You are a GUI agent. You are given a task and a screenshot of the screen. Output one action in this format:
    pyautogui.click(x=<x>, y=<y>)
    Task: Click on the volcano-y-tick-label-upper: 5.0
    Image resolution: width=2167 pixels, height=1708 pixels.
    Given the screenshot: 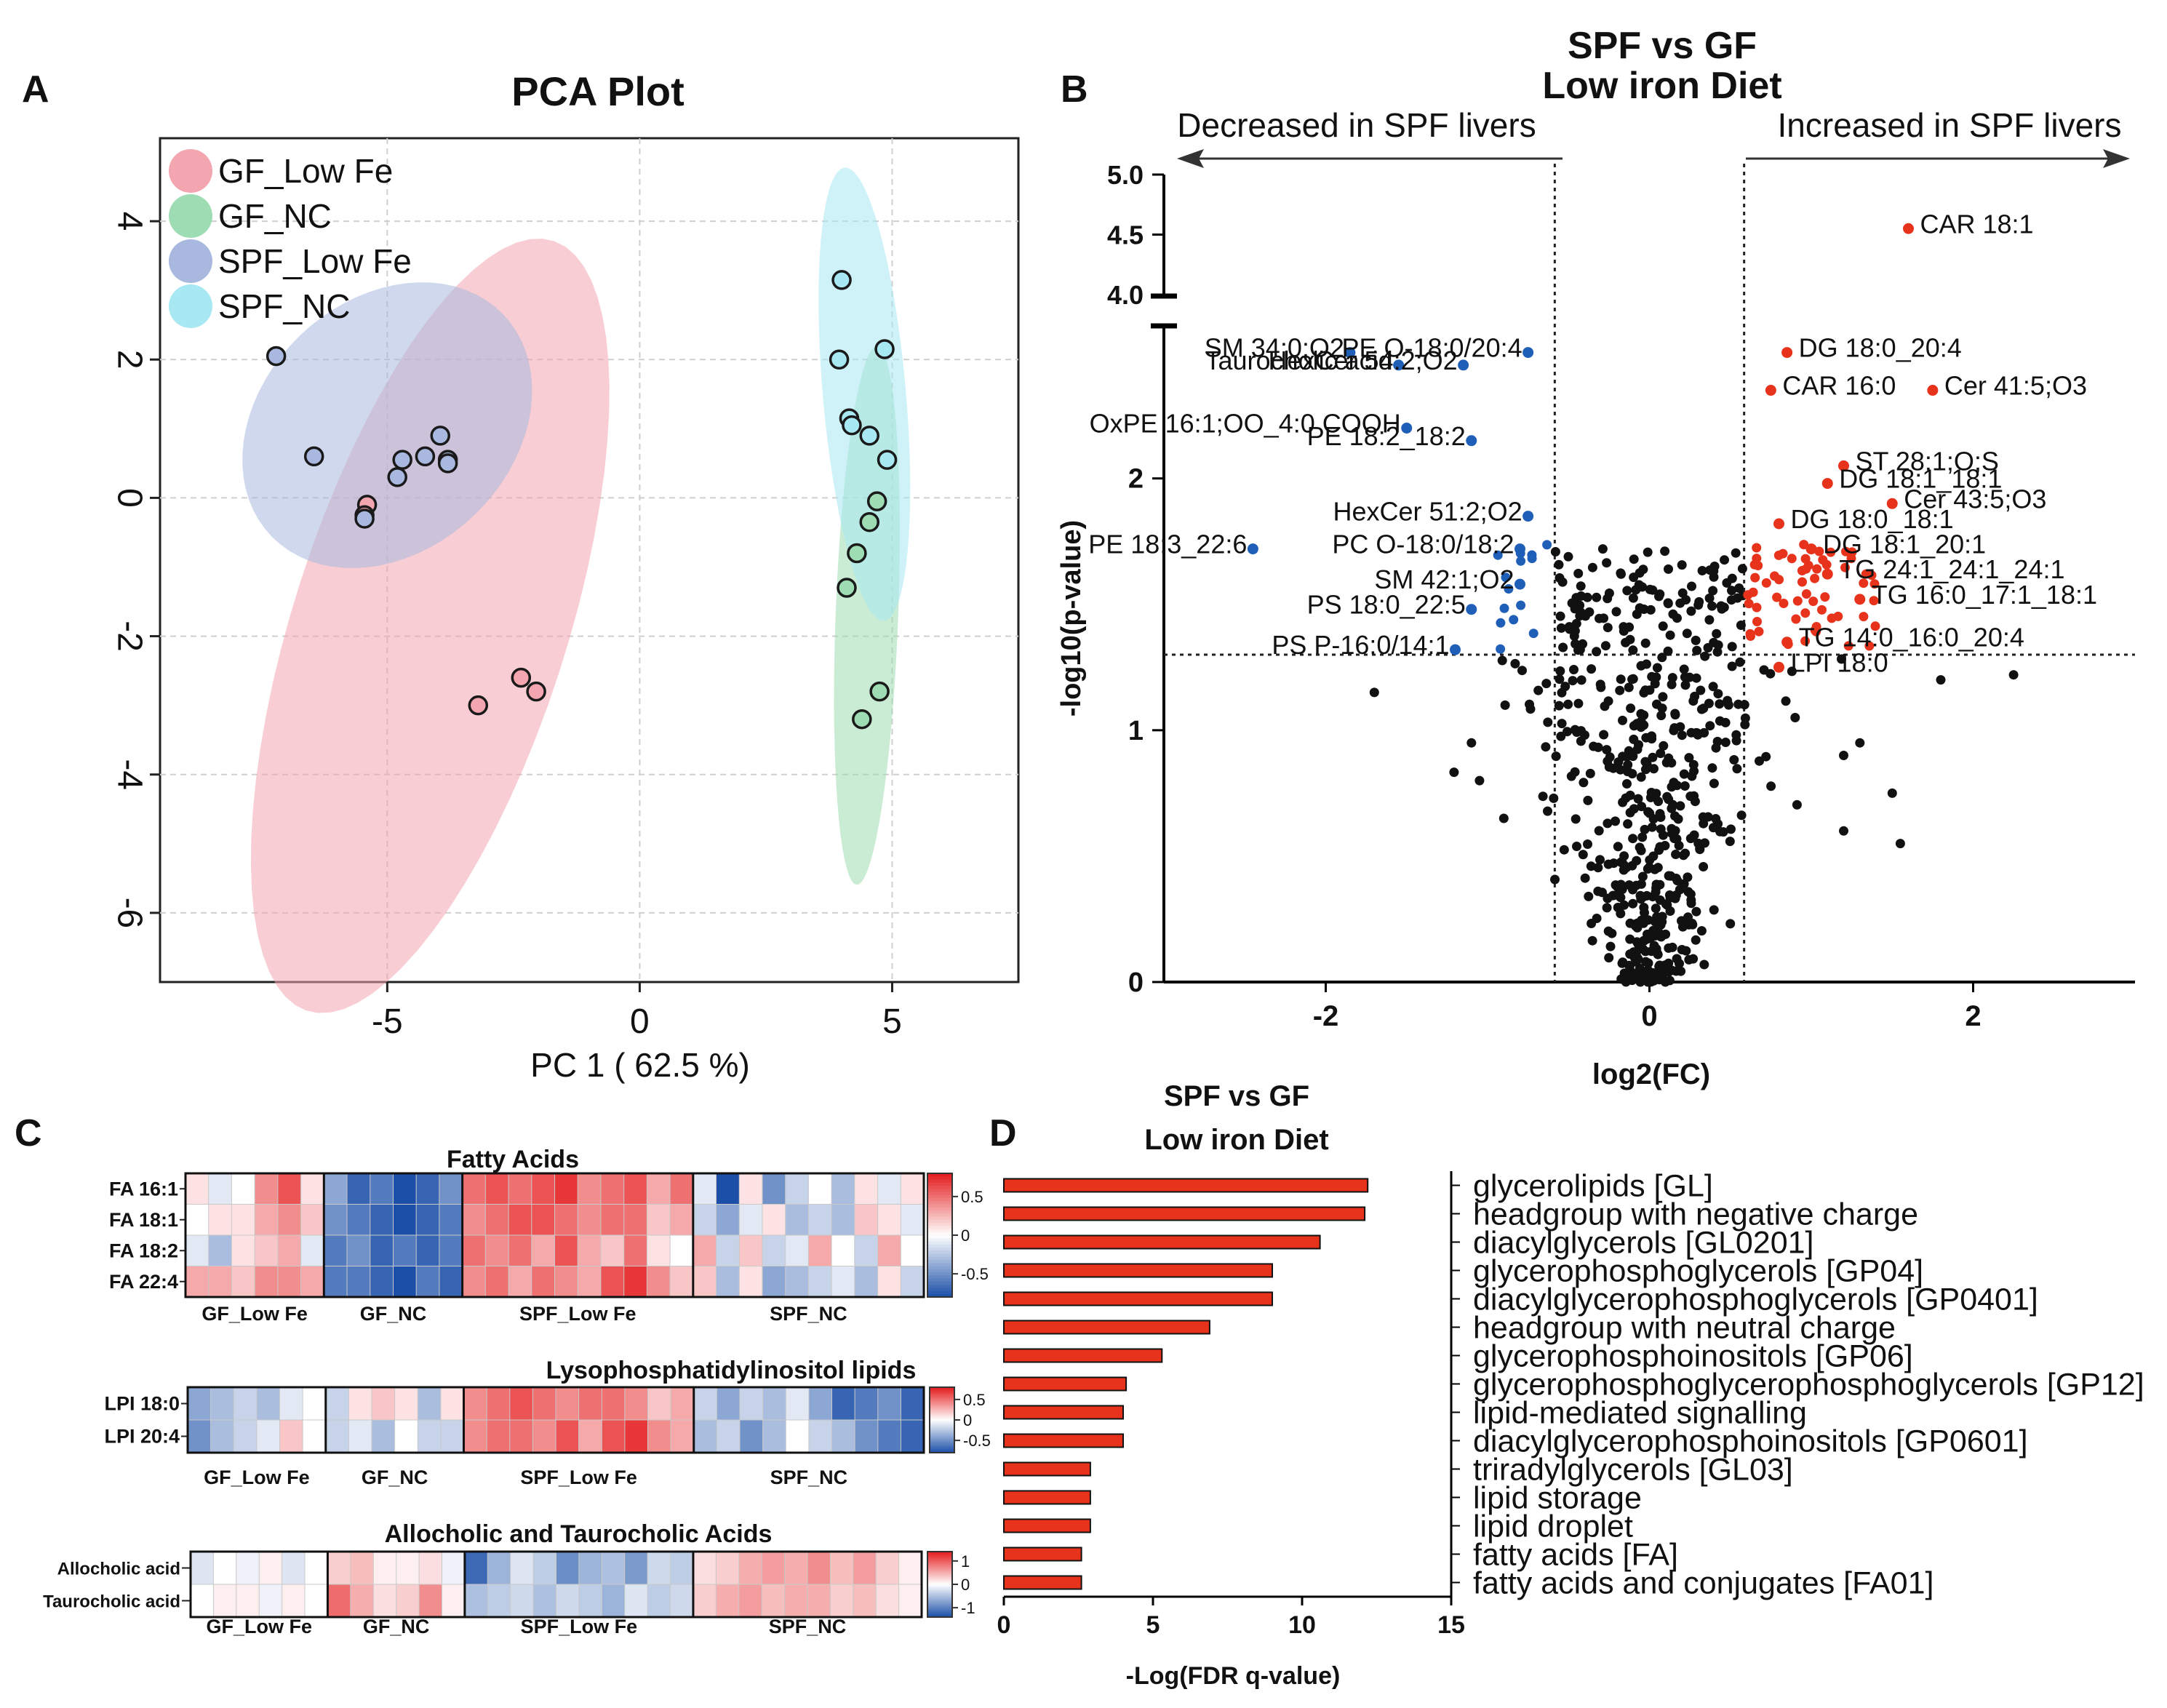 What is the action you would take?
    pyautogui.click(x=1125, y=175)
    